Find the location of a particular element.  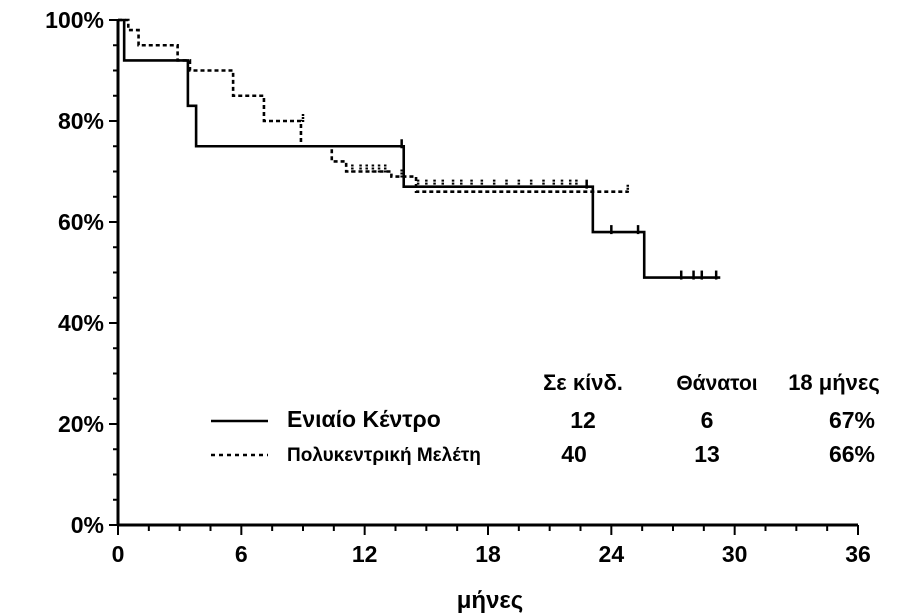

y-tick-label: 100% is located at coordinates (74, 20).